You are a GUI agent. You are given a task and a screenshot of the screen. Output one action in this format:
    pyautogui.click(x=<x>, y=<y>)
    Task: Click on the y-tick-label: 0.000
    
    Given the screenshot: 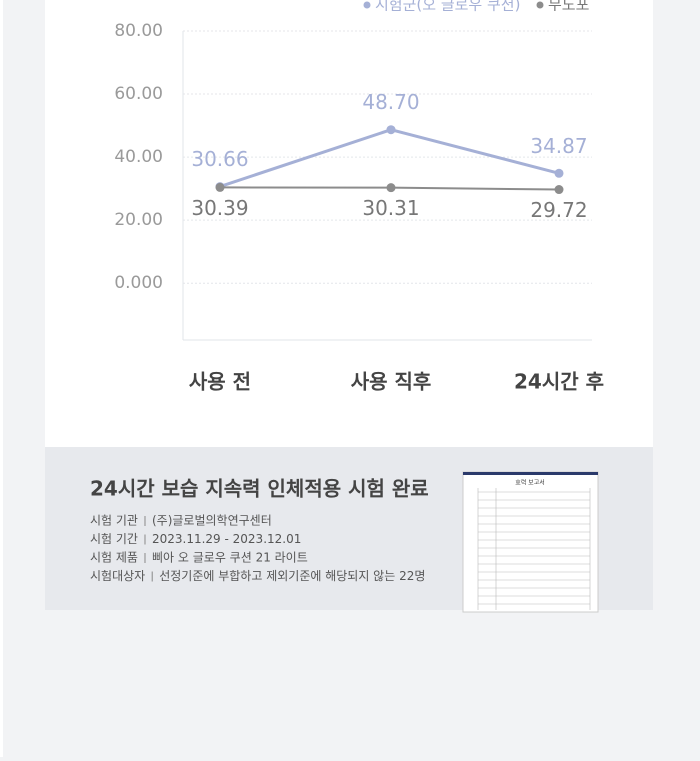 What is the action you would take?
    pyautogui.click(x=138, y=283)
    